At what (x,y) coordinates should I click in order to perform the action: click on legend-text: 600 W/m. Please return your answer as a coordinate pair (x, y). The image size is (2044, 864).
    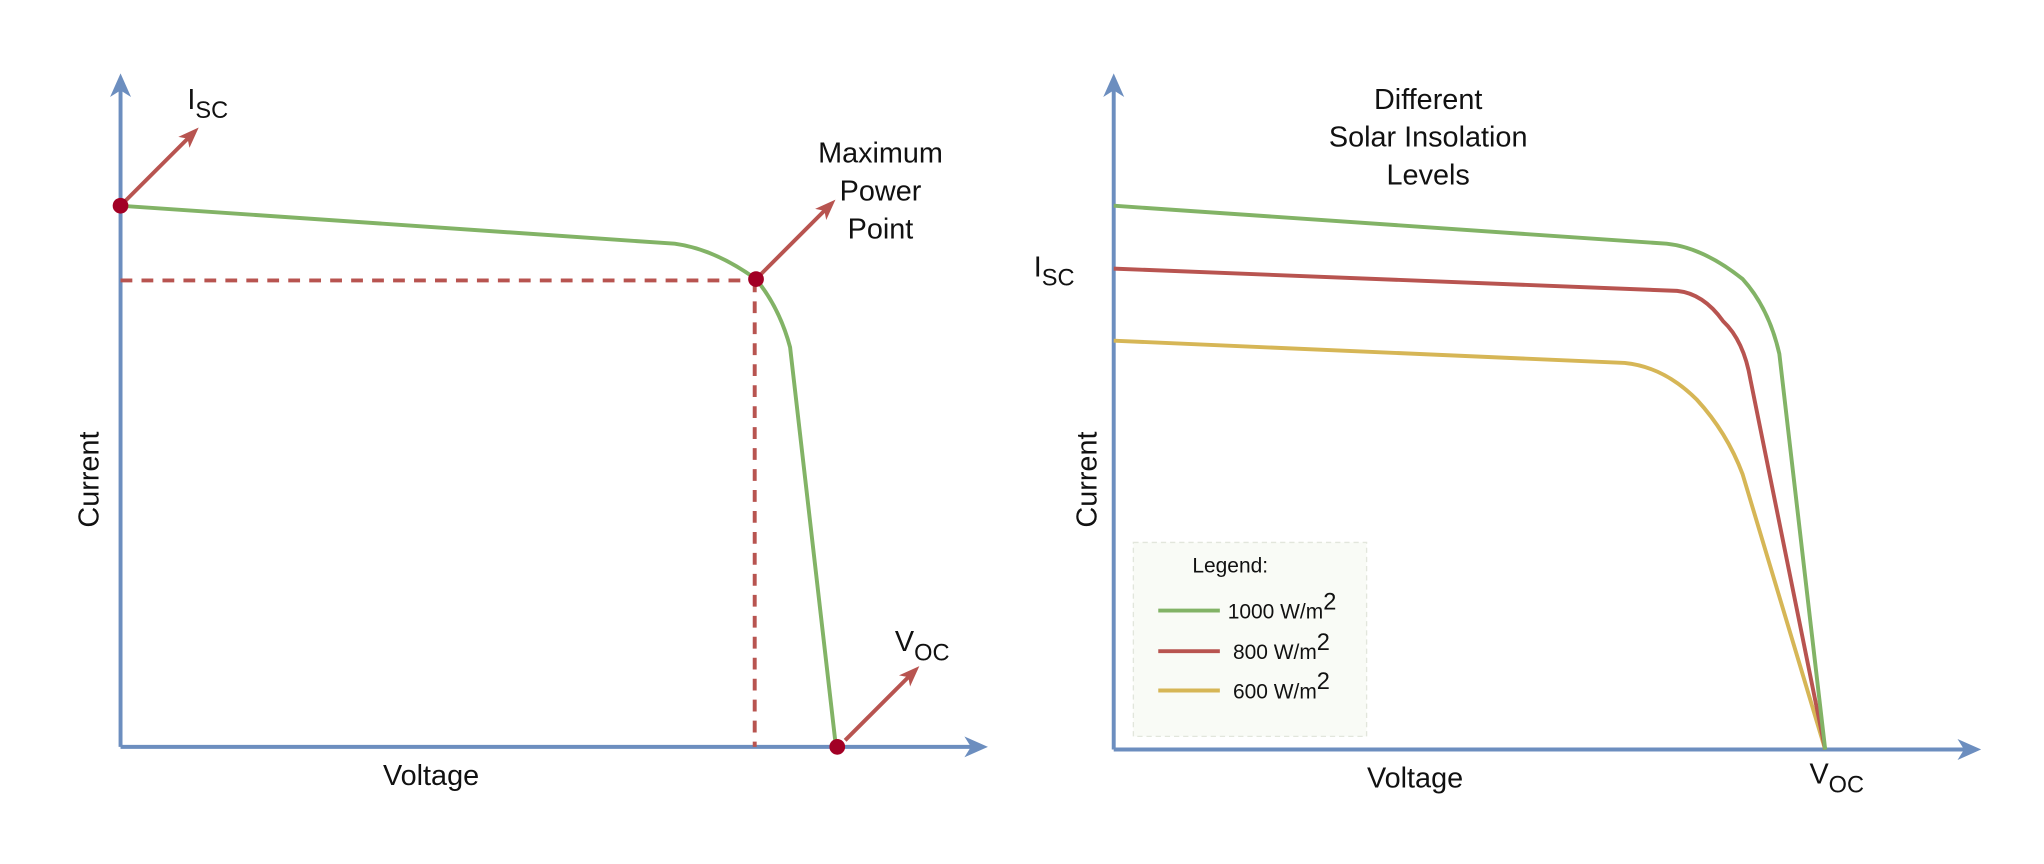
    Looking at the image, I should click on (1275, 691).